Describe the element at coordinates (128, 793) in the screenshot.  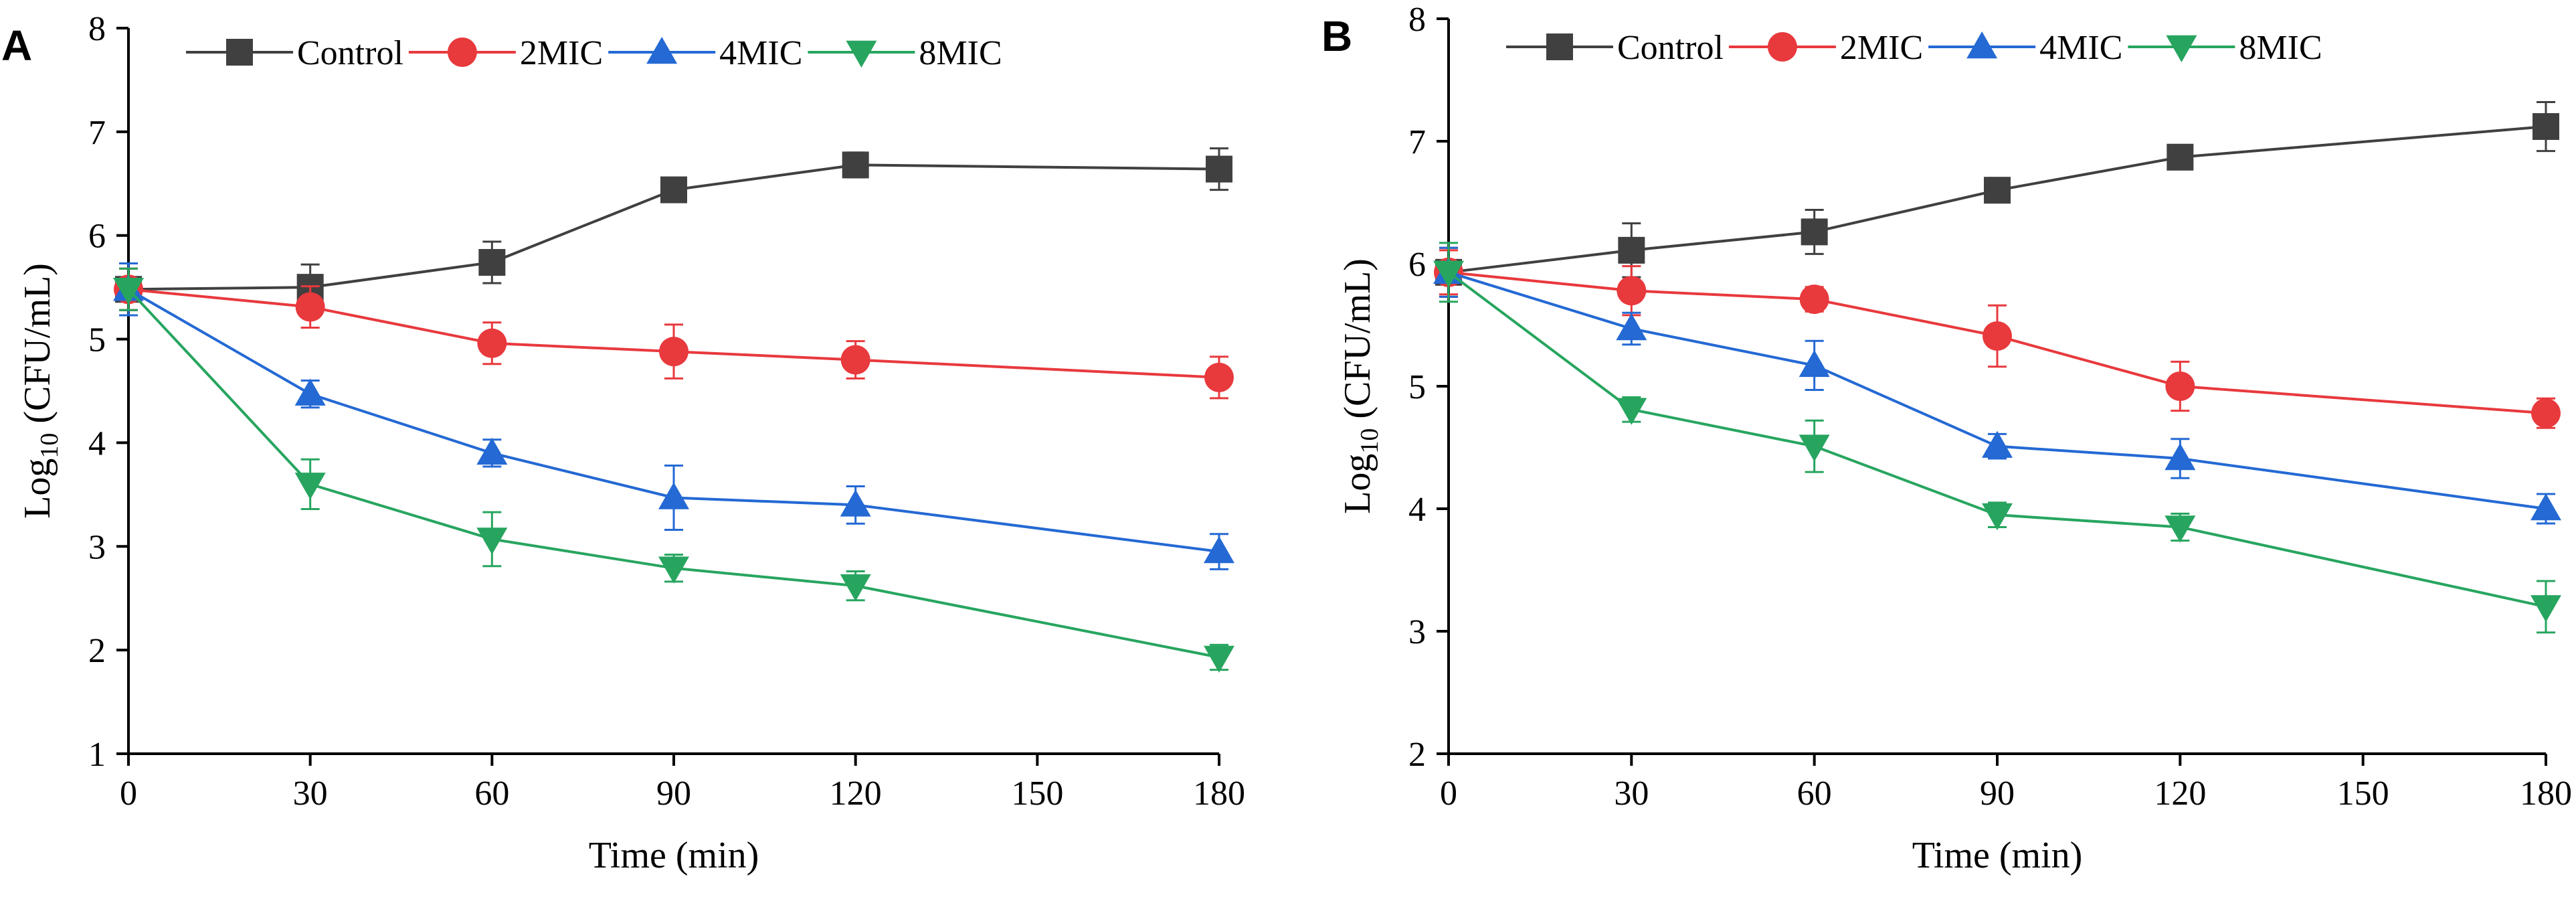
I see `x-tick-label: 0` at that location.